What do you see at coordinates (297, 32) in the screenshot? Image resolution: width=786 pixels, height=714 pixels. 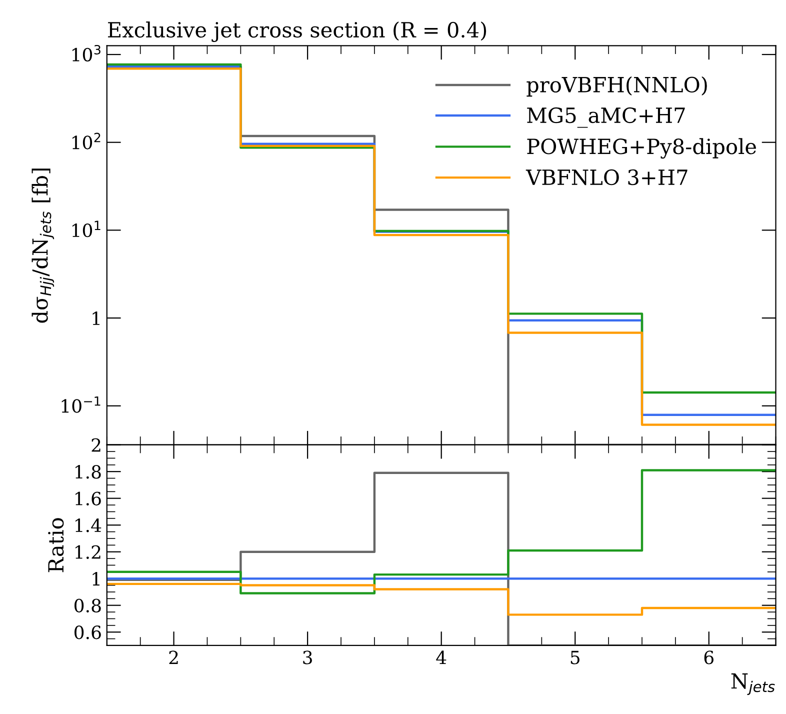 I see `chart-title: Exclusive jet cross section (R = 0.4)` at bounding box center [297, 32].